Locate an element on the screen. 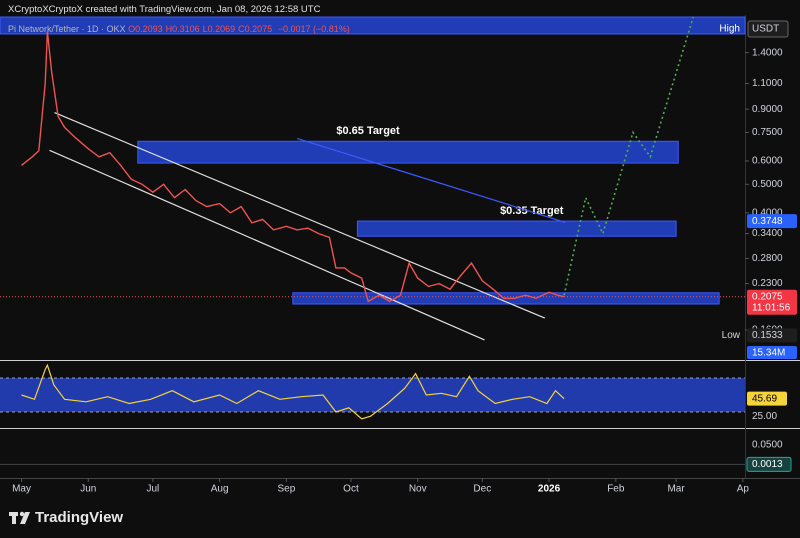  x-tick-label: 2026 is located at coordinates (549, 489).